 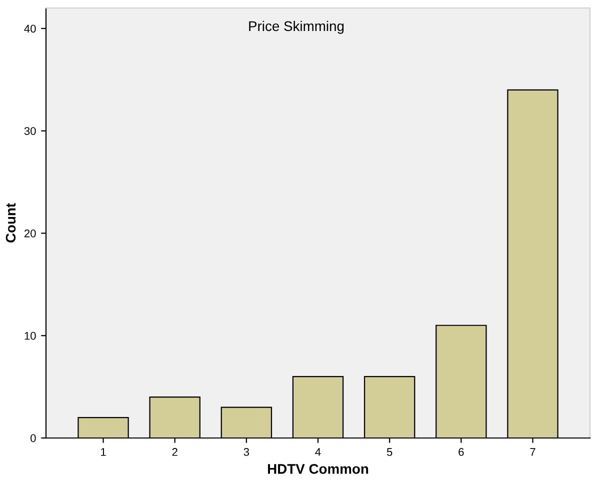 I want to click on y-tick-label: 10, so click(x=30, y=336).